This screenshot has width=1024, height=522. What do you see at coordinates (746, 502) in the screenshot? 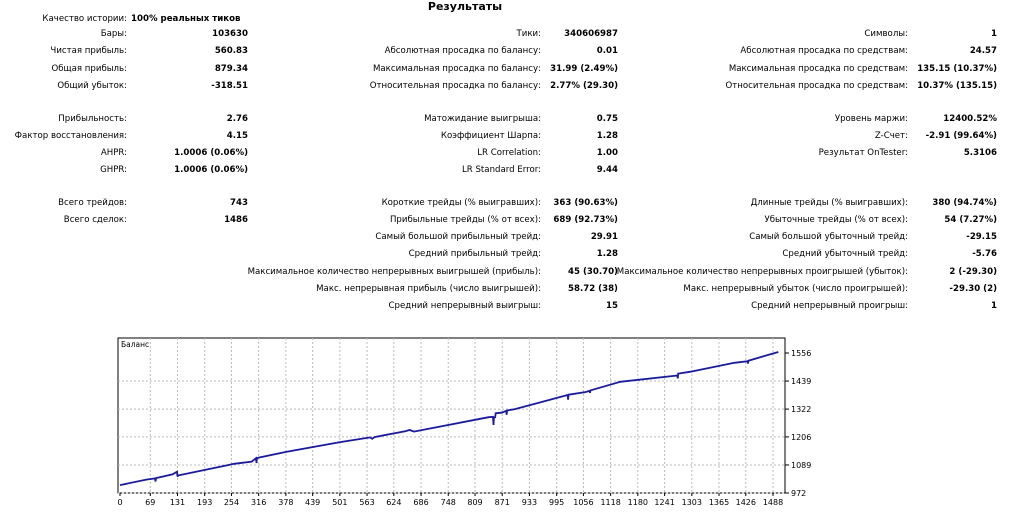
I see `x-tick-label: 1426` at bounding box center [746, 502].